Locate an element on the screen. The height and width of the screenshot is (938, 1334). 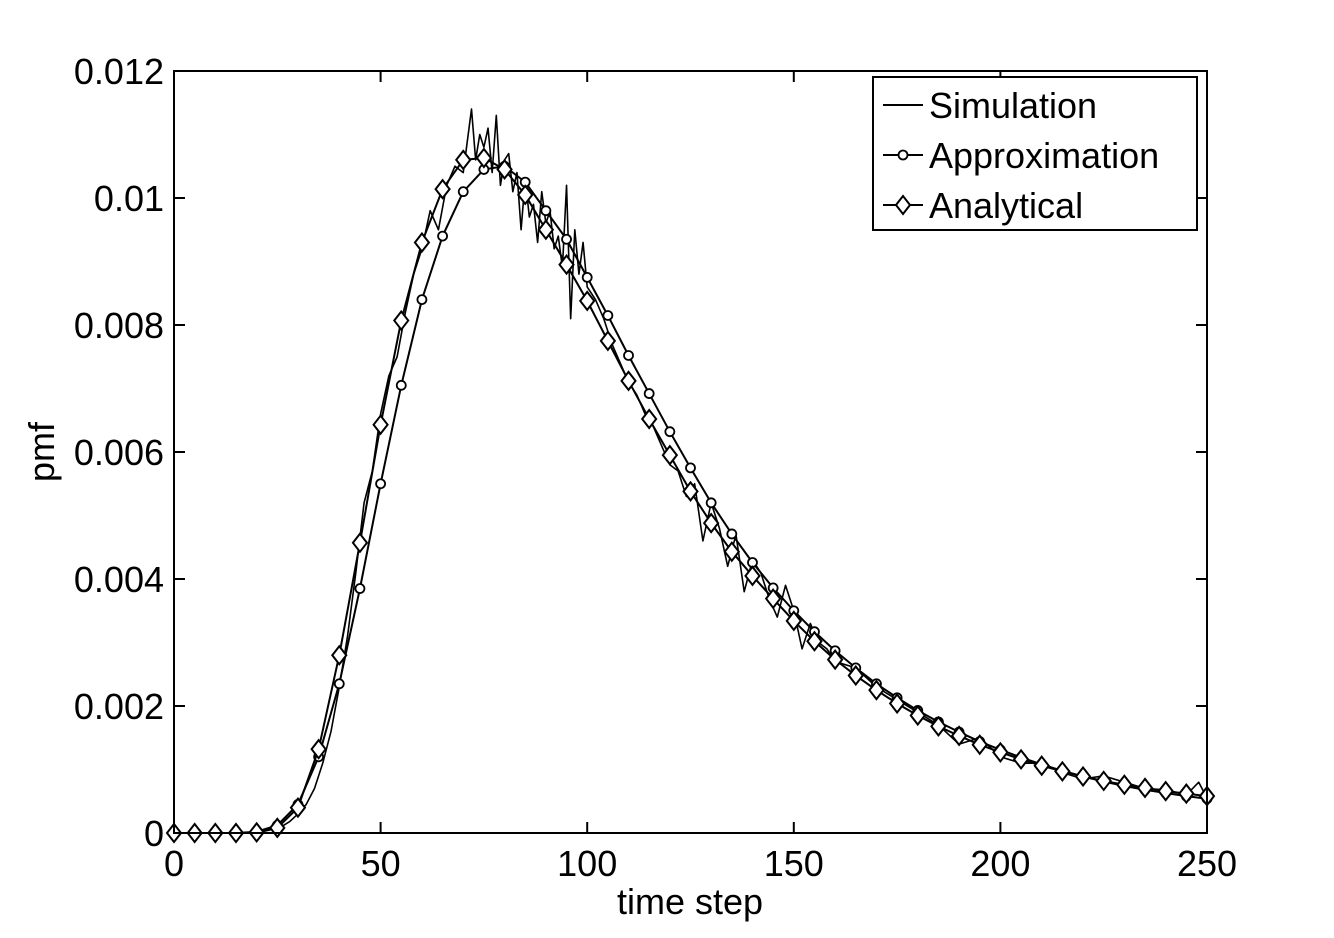
legend-item-analytical: Analytical is located at coordinates (983, 205).